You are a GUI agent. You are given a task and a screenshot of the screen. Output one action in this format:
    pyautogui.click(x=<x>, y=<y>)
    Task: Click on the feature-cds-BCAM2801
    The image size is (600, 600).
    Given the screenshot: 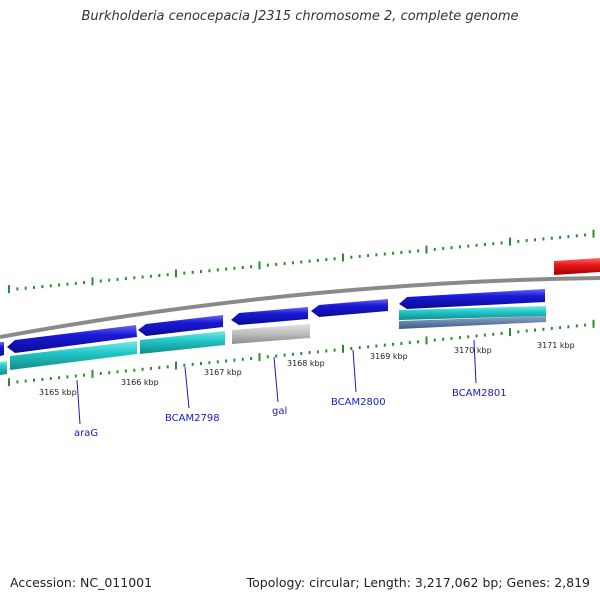 What is the action you would take?
    pyautogui.click(x=472, y=299)
    